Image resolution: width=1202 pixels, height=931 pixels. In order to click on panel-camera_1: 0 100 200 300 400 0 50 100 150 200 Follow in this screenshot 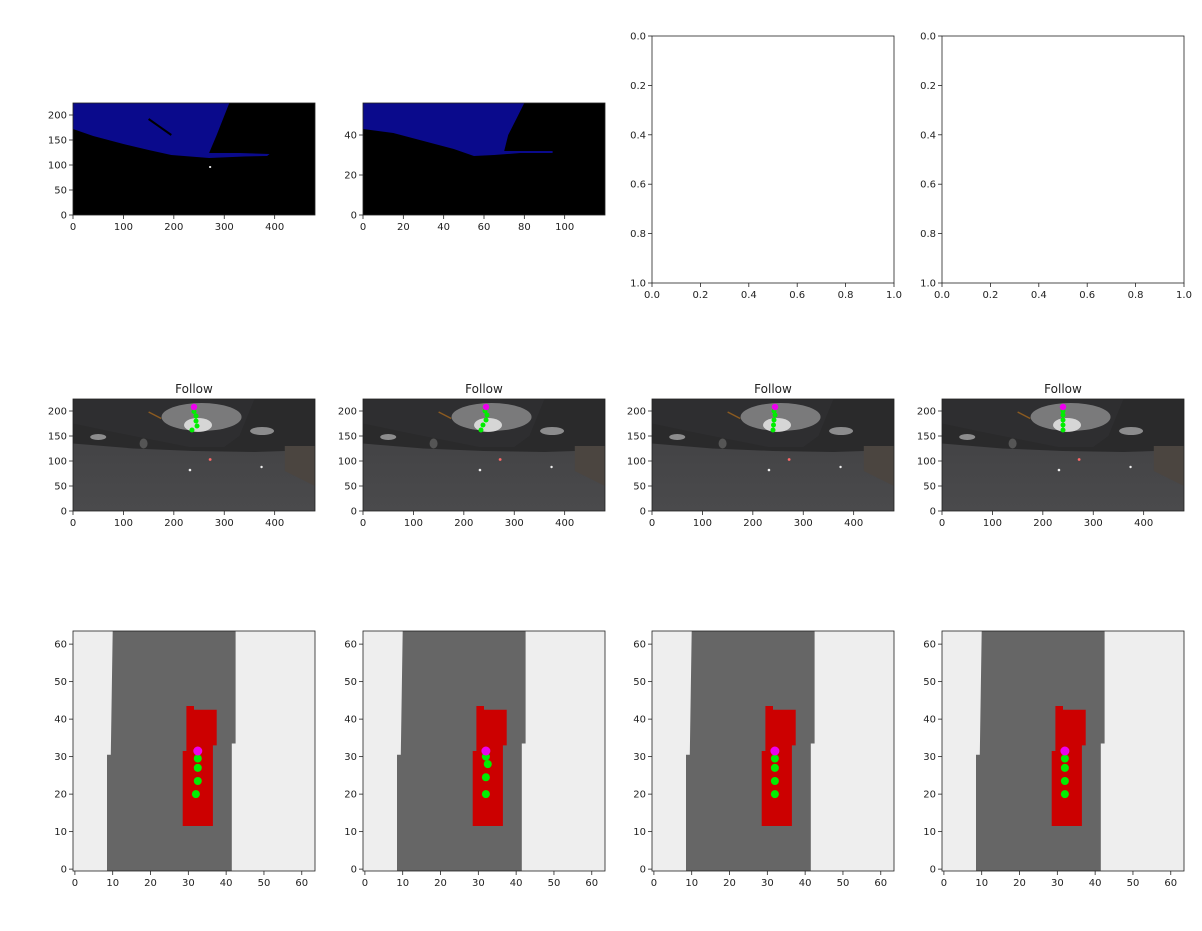, I will do `click(182, 455)`.